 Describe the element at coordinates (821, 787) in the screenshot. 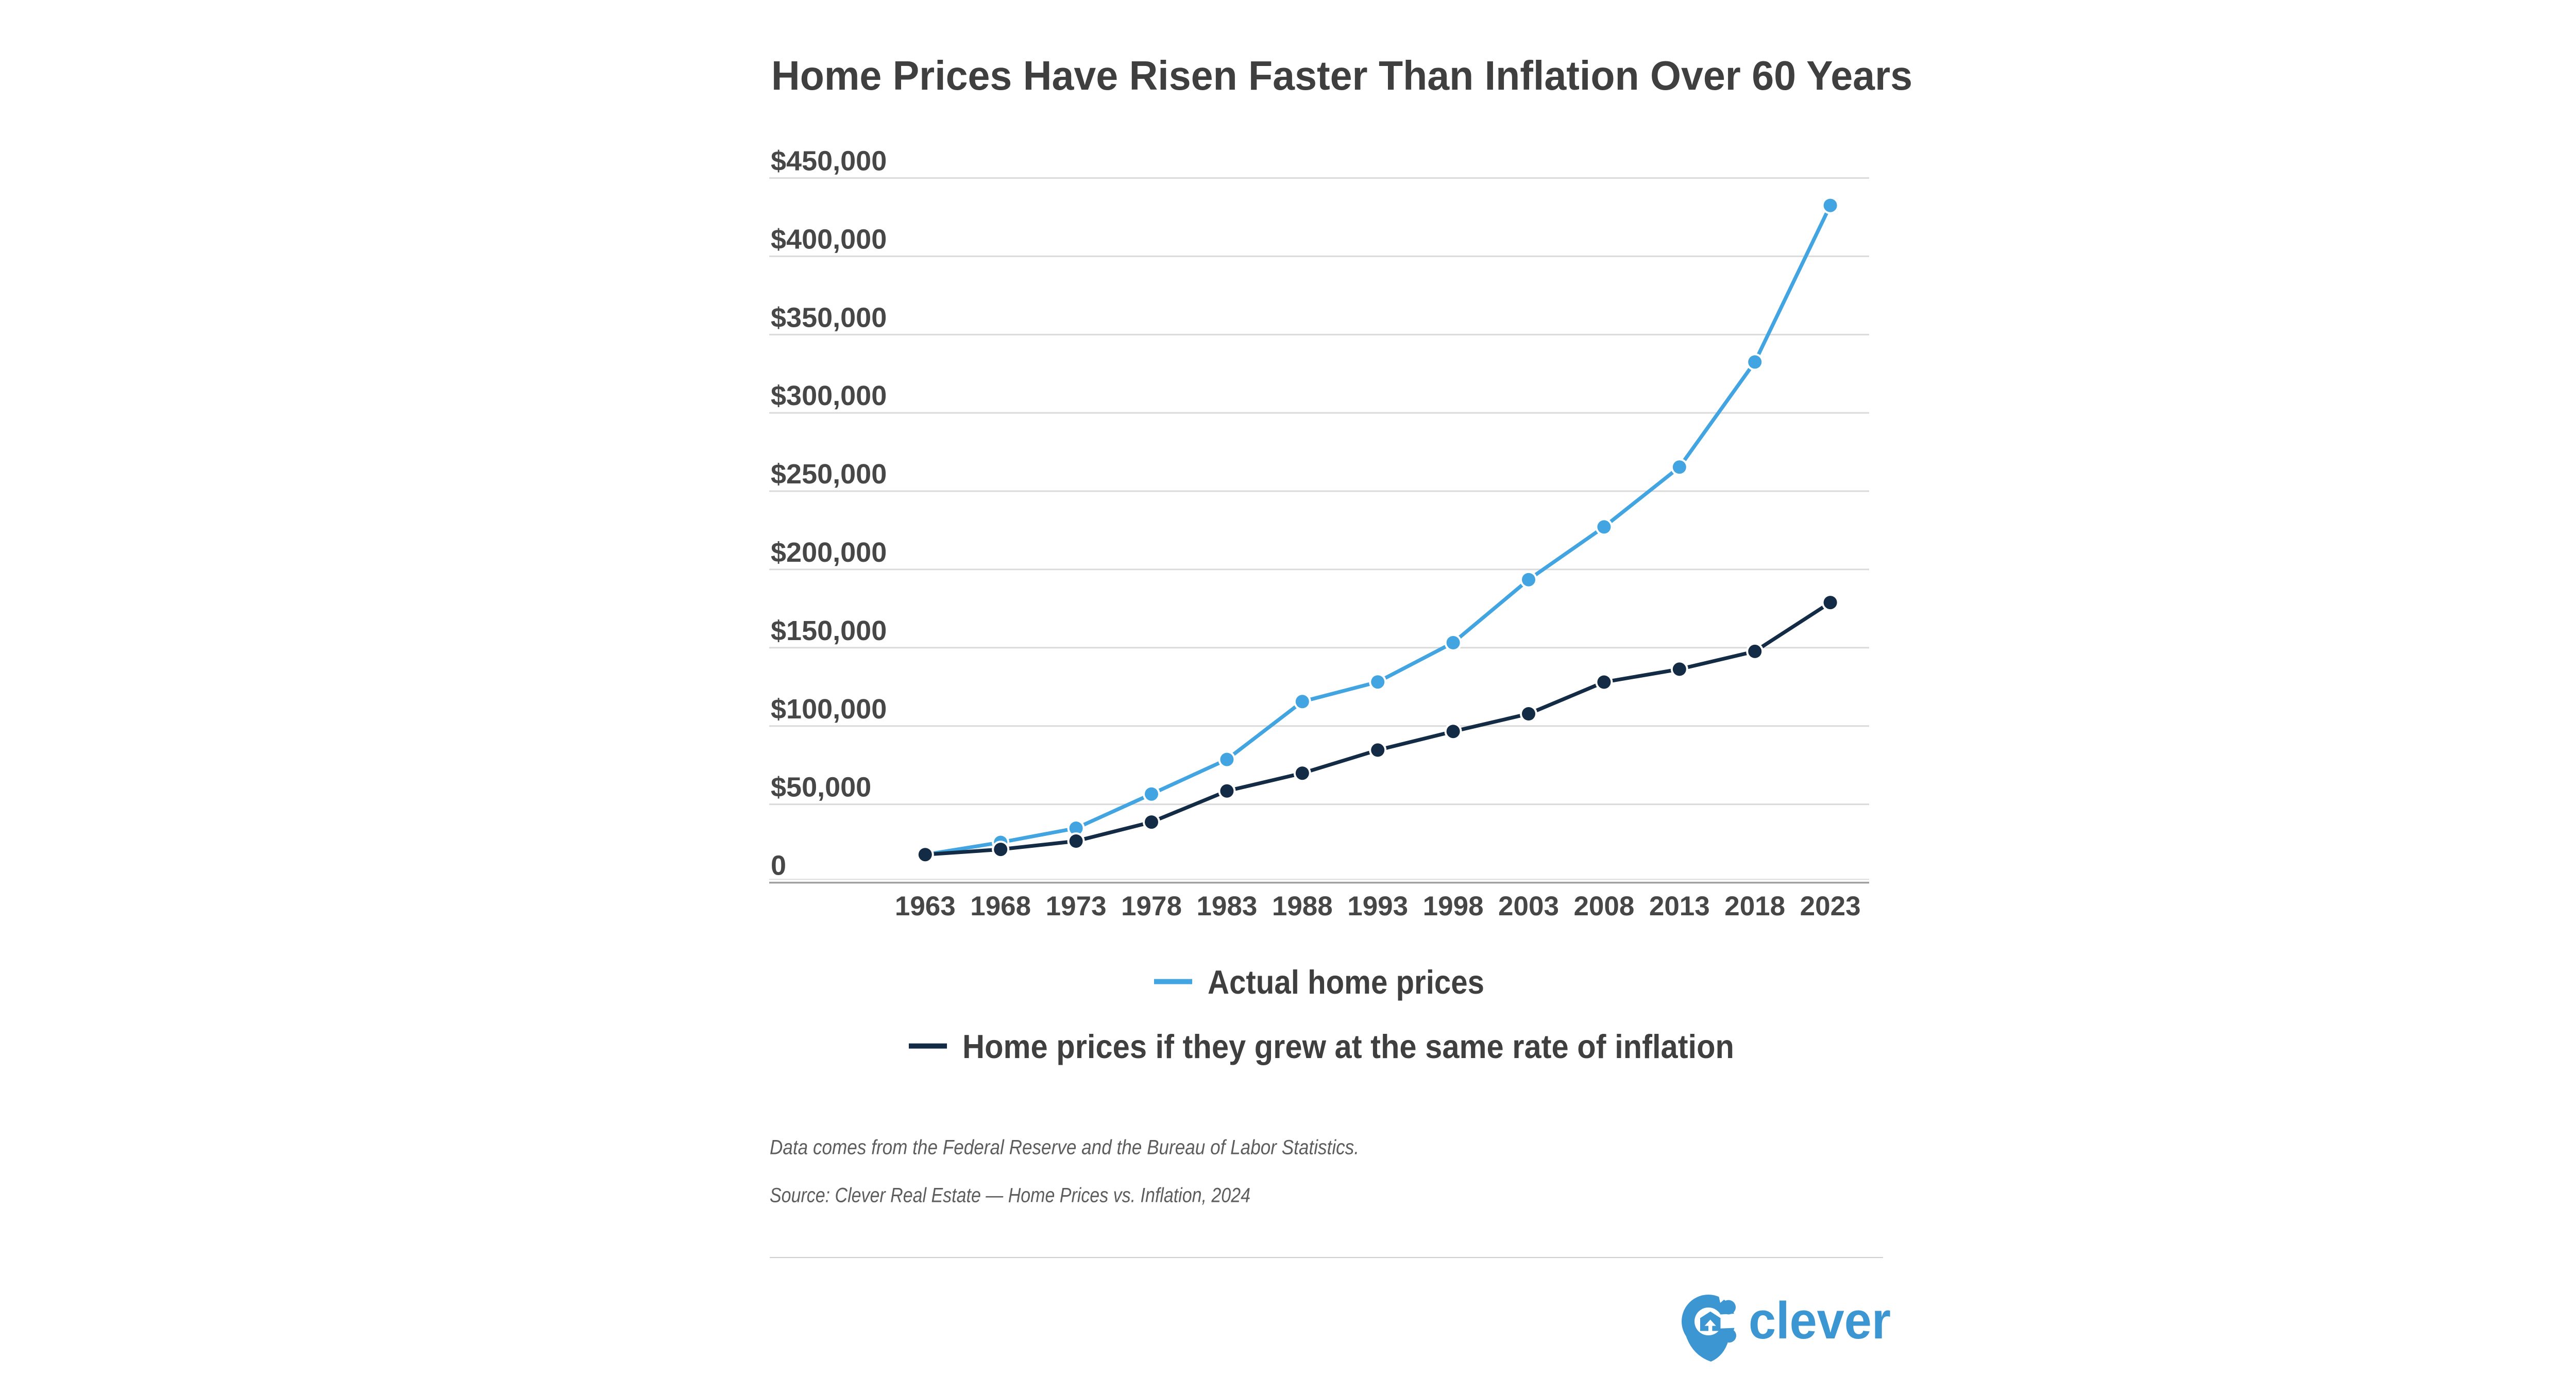

I see `svg-text: $50,000` at that location.